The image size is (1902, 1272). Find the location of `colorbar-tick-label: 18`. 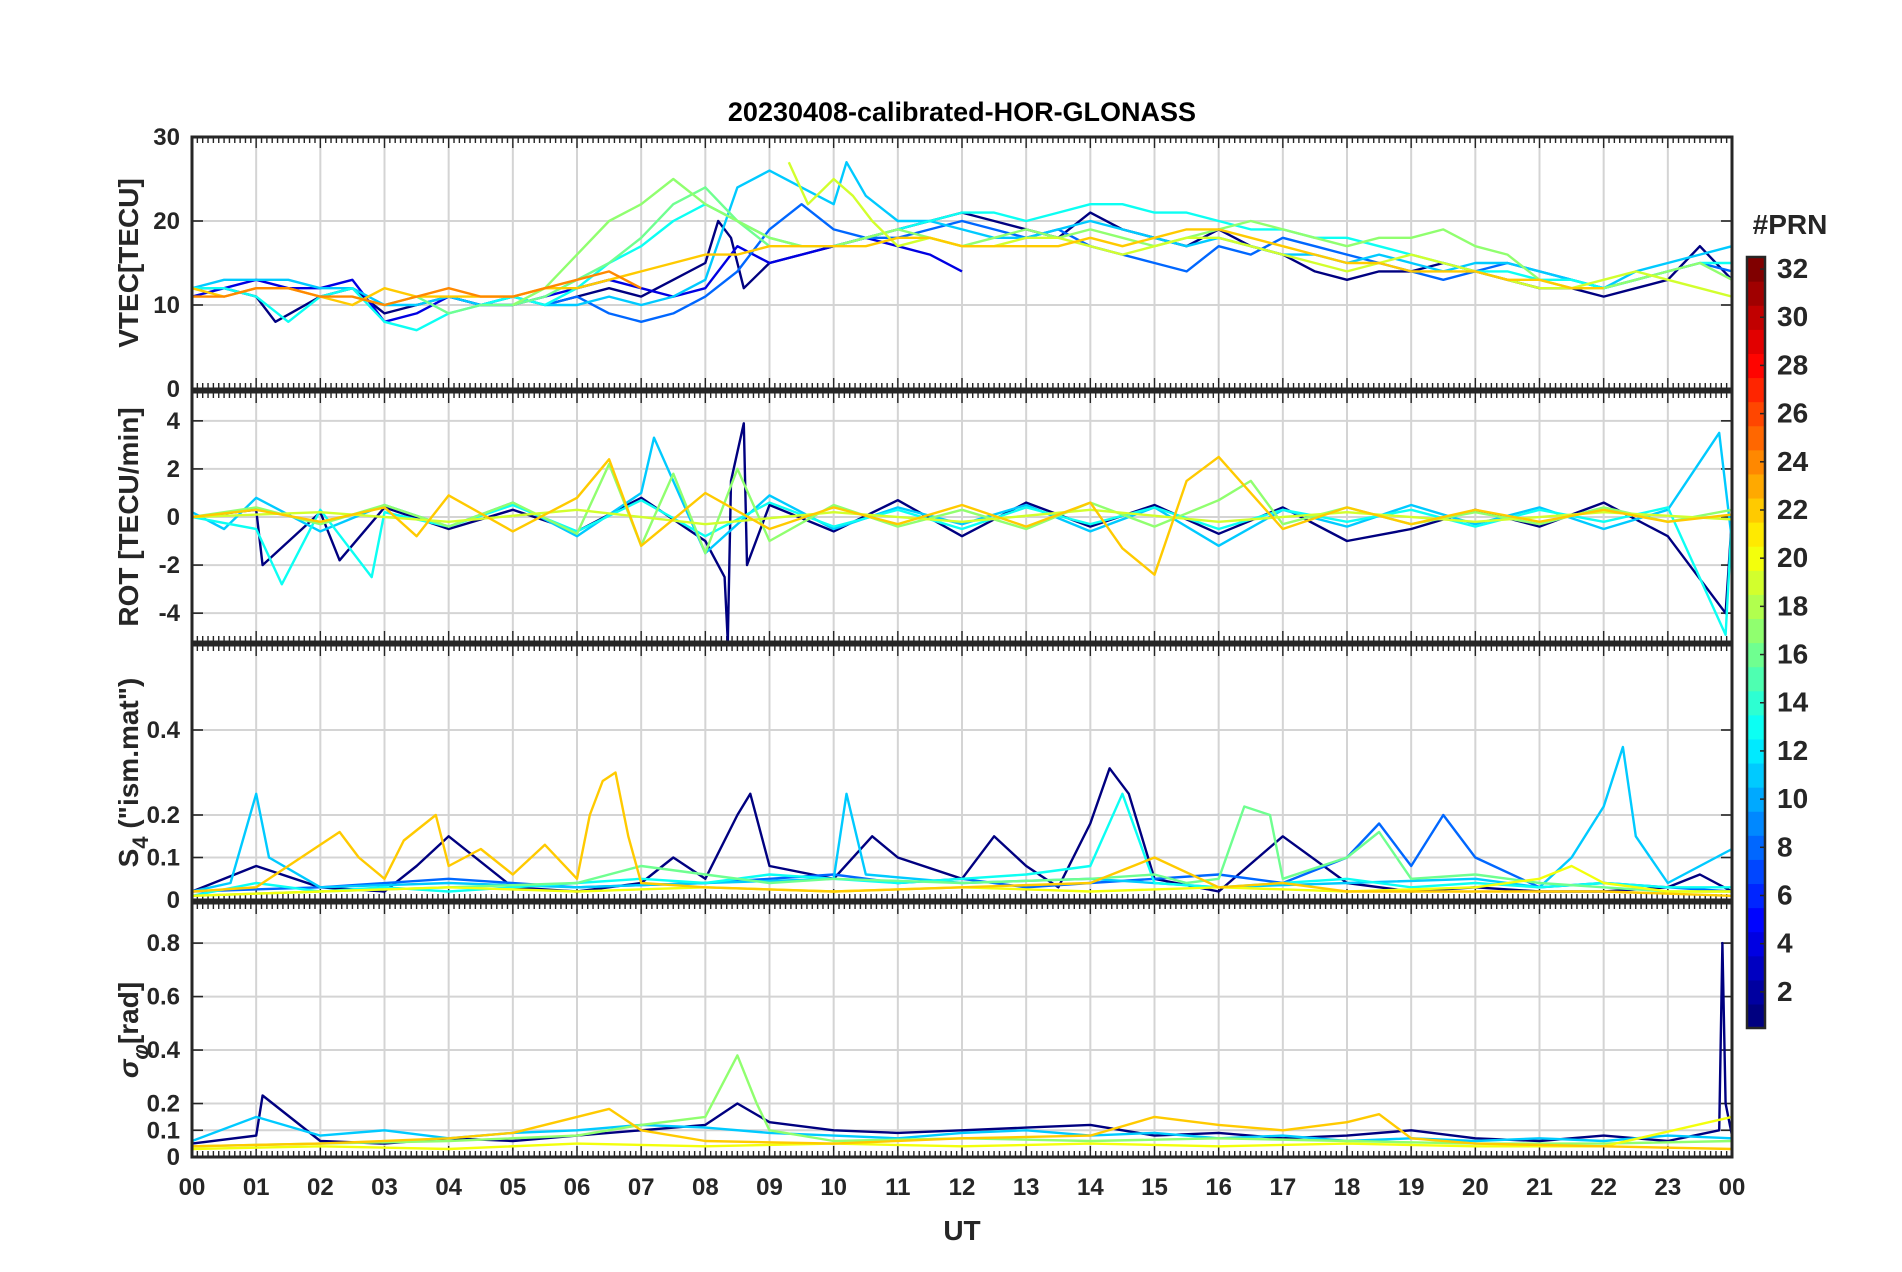

colorbar-tick-label: 18 is located at coordinates (1792, 605).